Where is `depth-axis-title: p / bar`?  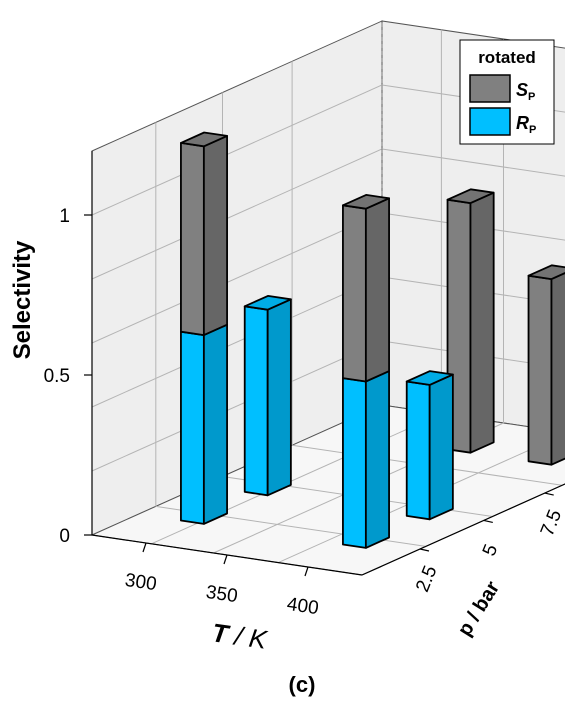
depth-axis-title: p / bar is located at coordinates (479, 608).